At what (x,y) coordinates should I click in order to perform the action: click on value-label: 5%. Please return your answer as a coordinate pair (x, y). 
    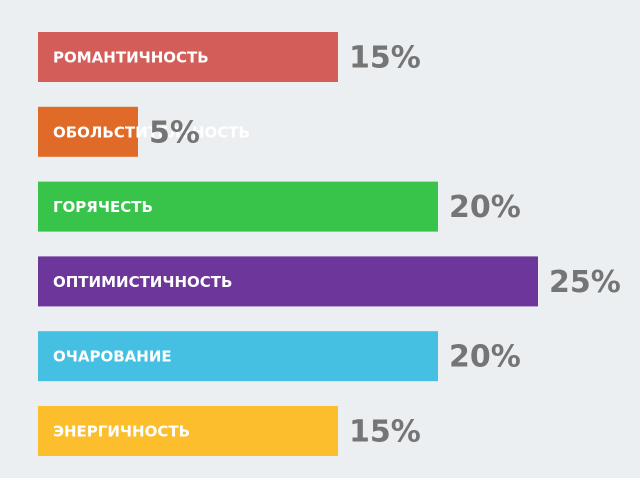
    Looking at the image, I should click on (174, 132).